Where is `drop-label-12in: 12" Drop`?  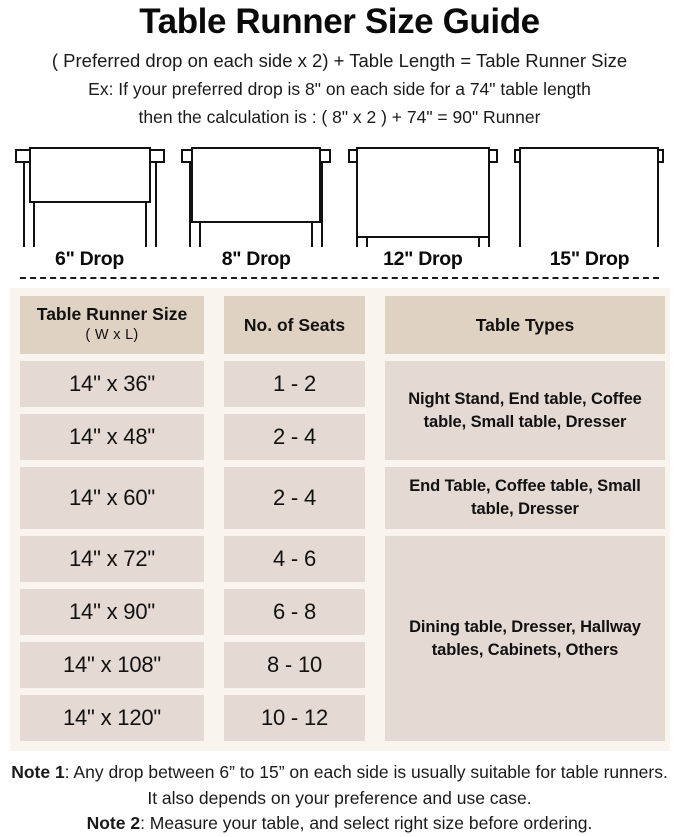
drop-label-12in: 12" Drop is located at coordinates (423, 259).